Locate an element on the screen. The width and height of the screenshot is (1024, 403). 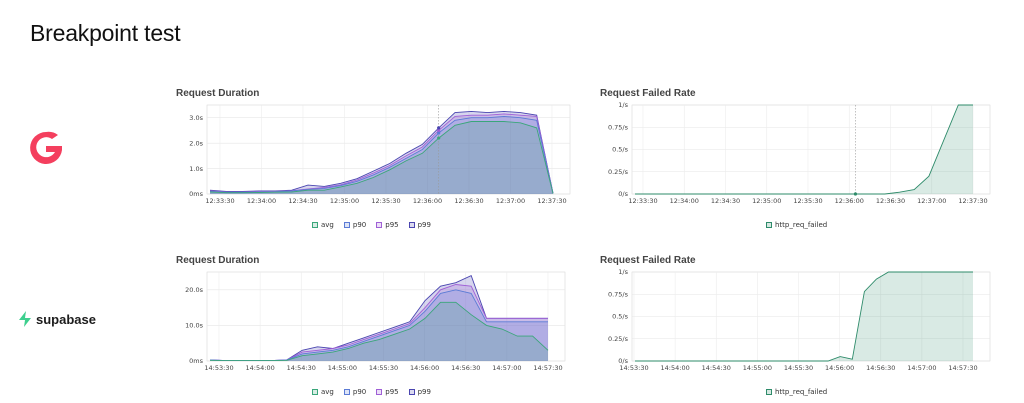
legend-swatch-p90 is located at coordinates (346, 392).